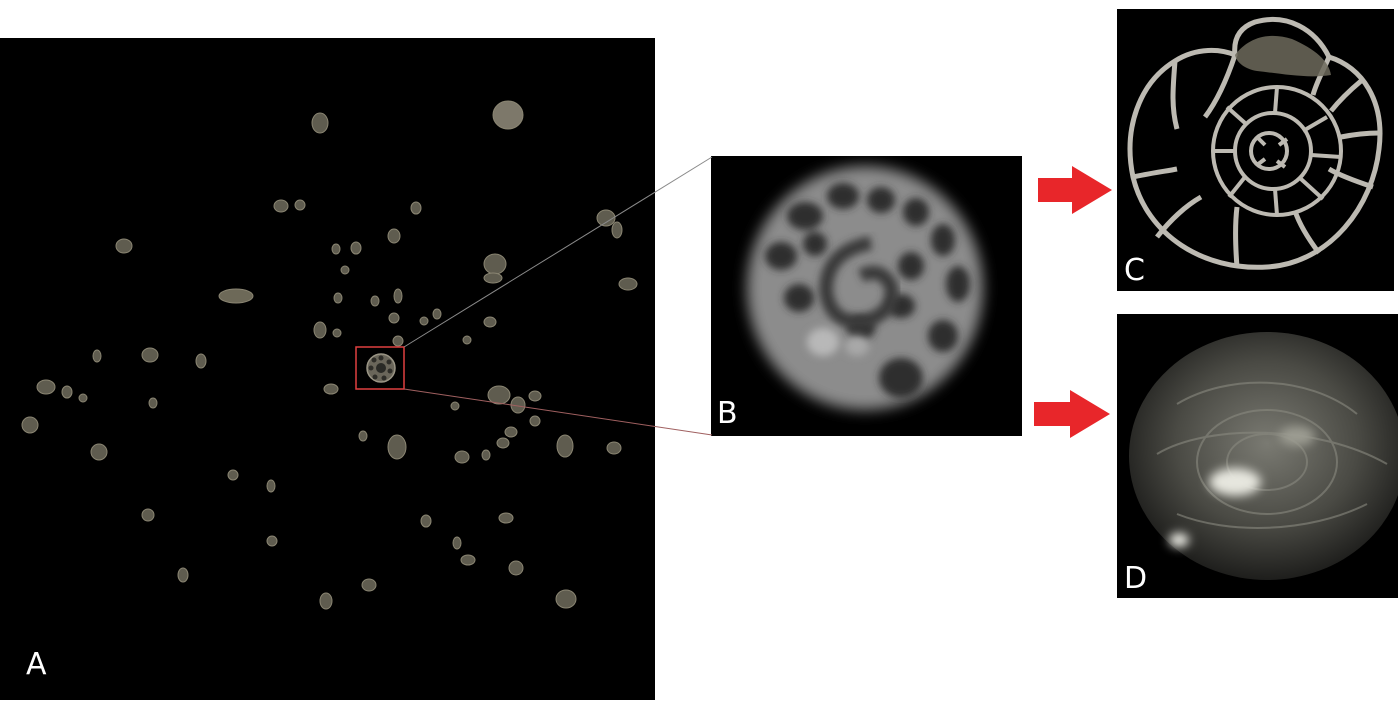 This screenshot has width=1400, height=713. What do you see at coordinates (1255, 143) in the screenshot?
I see `shell-cross-section` at bounding box center [1255, 143].